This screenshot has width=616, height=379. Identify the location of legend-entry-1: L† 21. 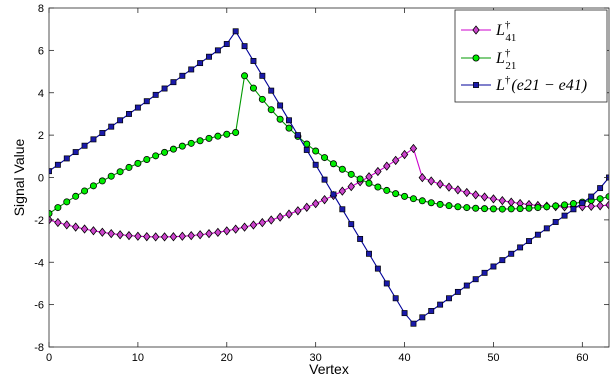
(488, 59).